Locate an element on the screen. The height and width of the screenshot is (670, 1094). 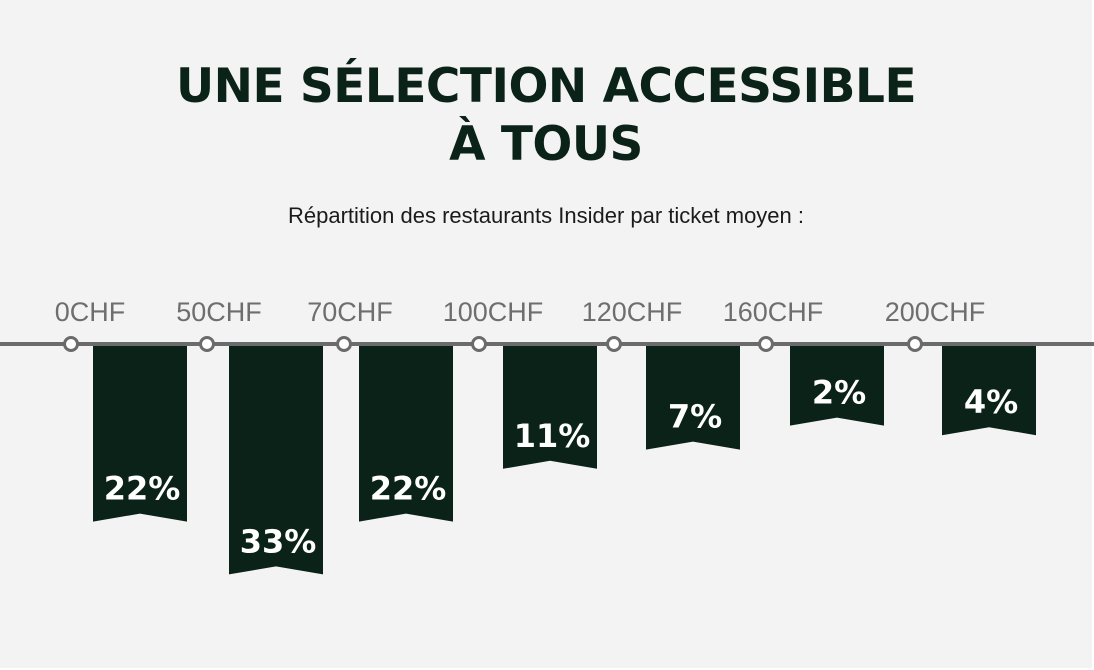
bar-value-label-4: 11% is located at coordinates (552, 436).